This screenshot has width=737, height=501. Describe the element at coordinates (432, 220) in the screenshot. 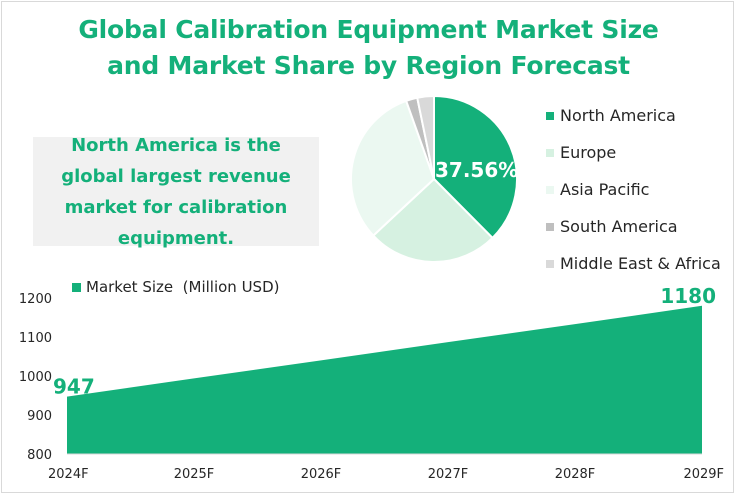

I see `pie-slice-europe` at that location.